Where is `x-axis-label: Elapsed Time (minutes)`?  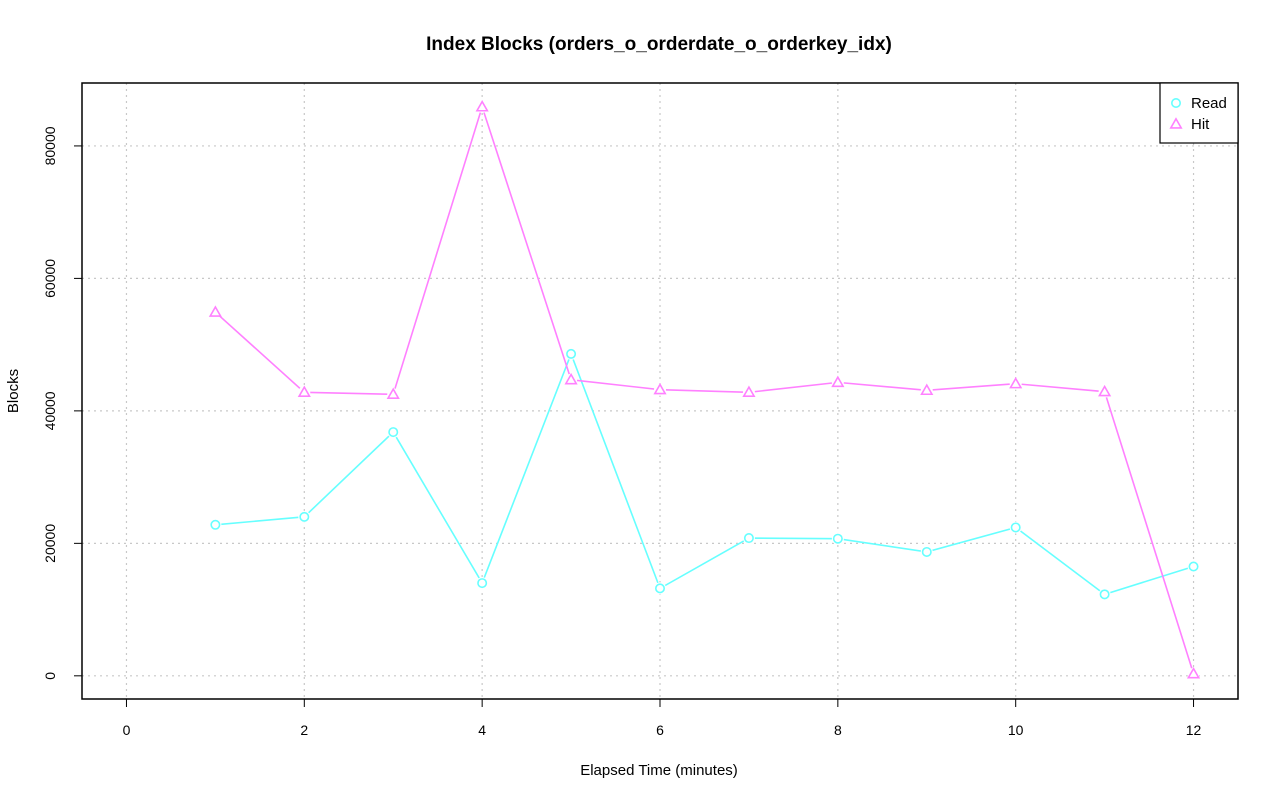 x-axis-label: Elapsed Time (minutes) is located at coordinates (659, 770).